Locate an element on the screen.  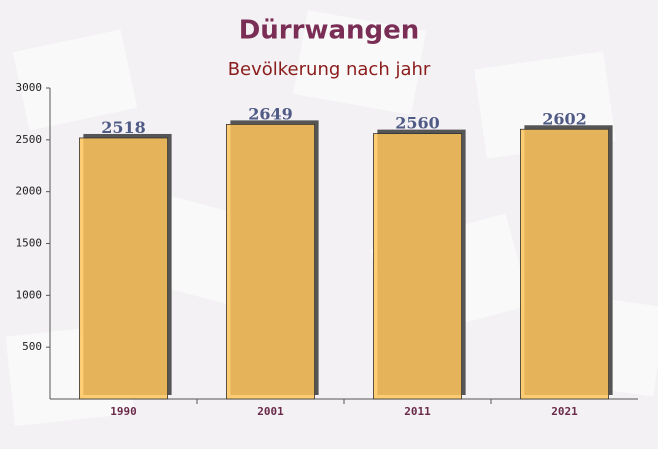
value-label: 2518 is located at coordinates (123, 127).